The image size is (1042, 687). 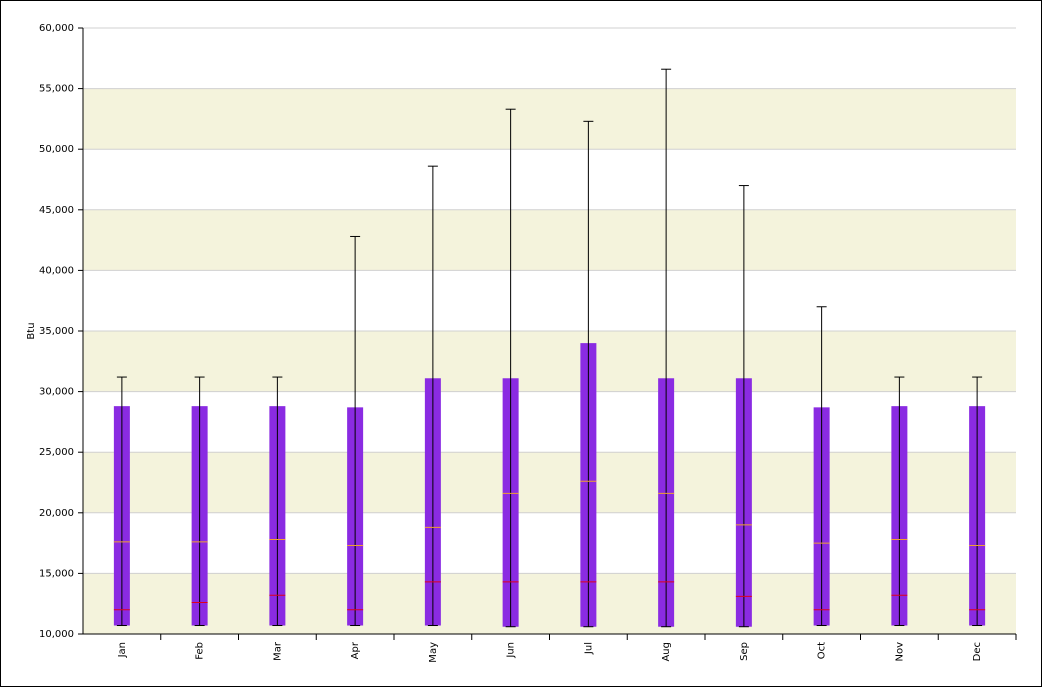 I want to click on x-tick-label: May, so click(x=433, y=652).